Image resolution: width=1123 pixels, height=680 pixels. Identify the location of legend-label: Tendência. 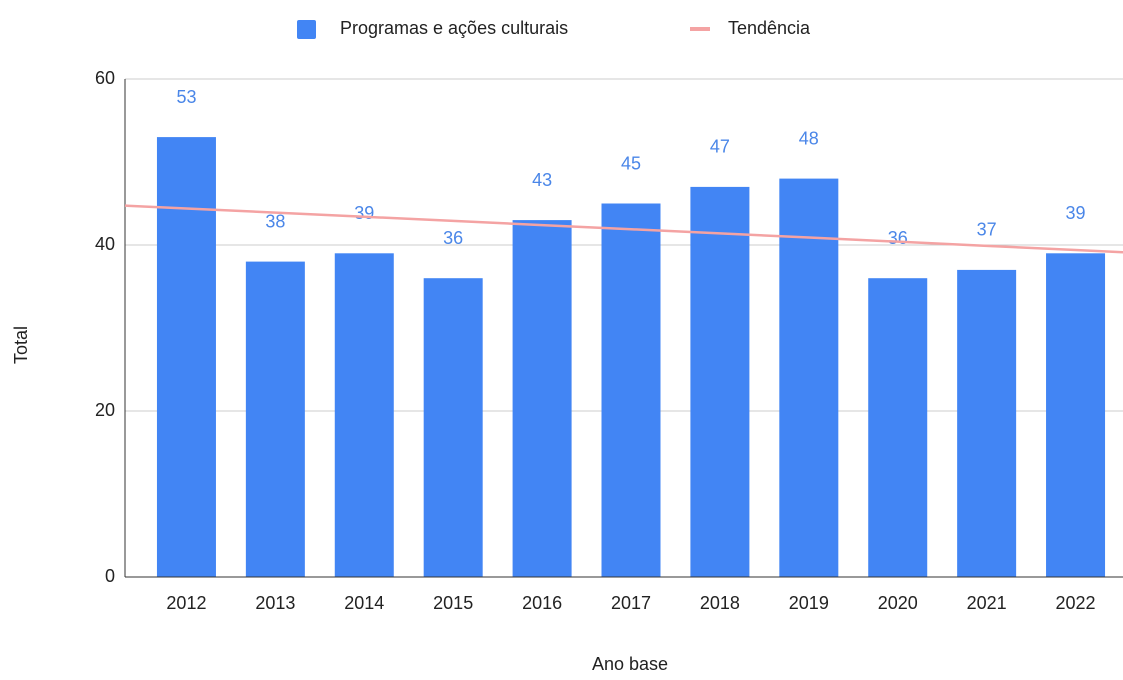
(769, 28).